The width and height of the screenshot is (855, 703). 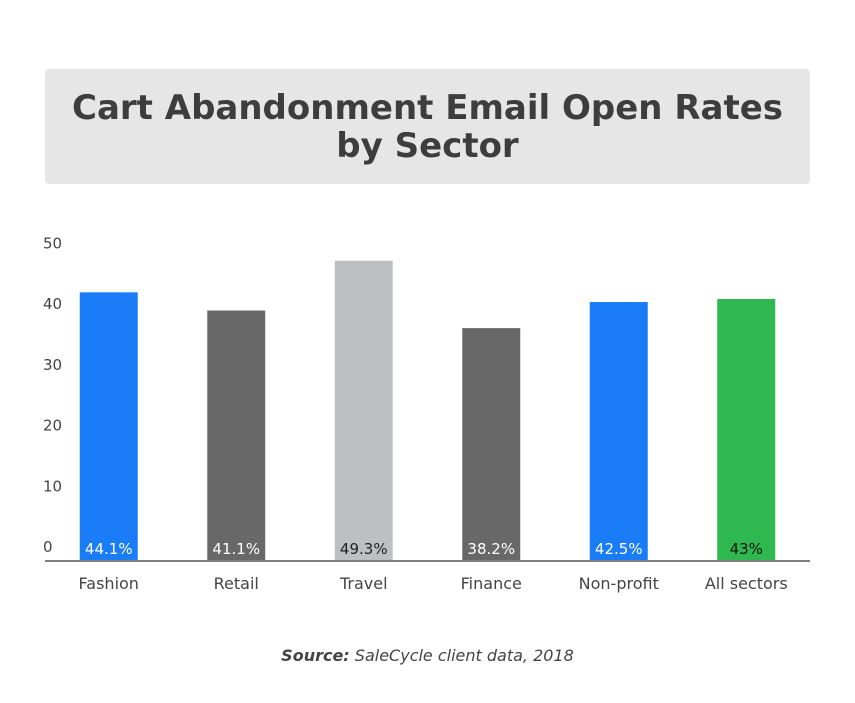 I want to click on y-tick-label: 0, so click(x=48, y=547).